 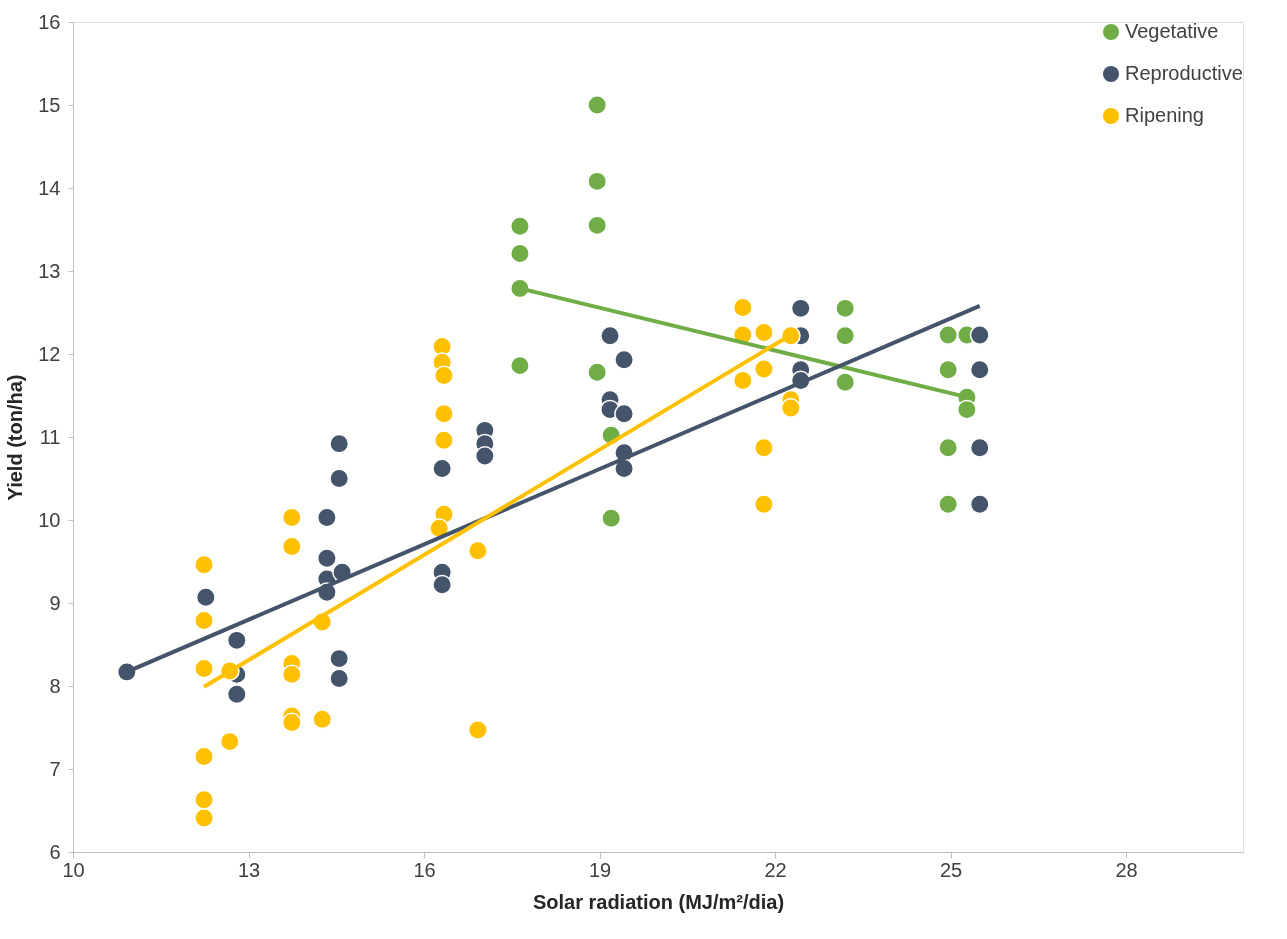 I want to click on y-tick-label: 12, so click(x=49, y=353).